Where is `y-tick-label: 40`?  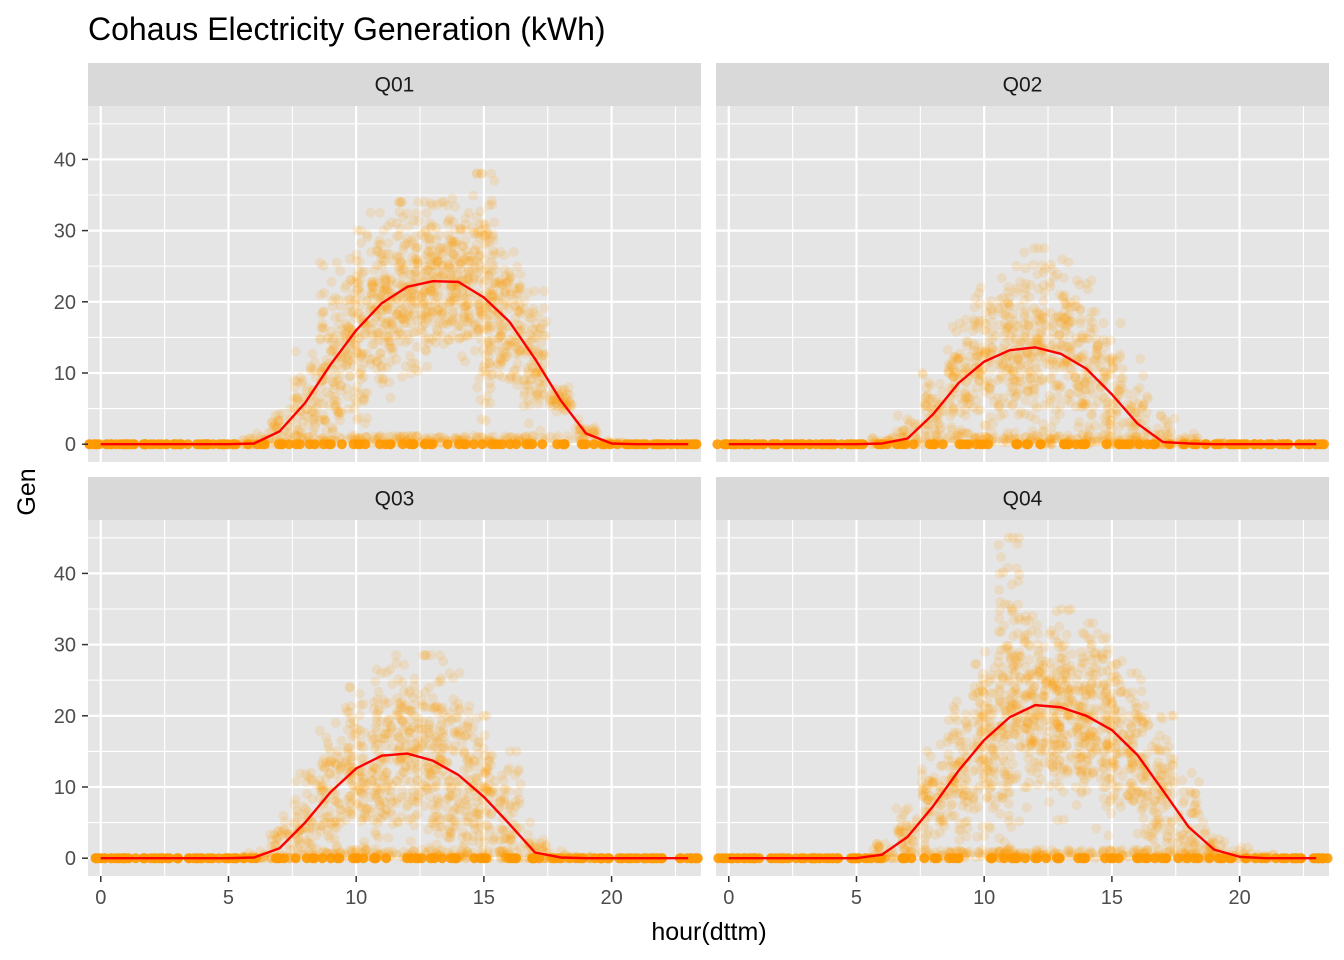 y-tick-label: 40 is located at coordinates (65, 574).